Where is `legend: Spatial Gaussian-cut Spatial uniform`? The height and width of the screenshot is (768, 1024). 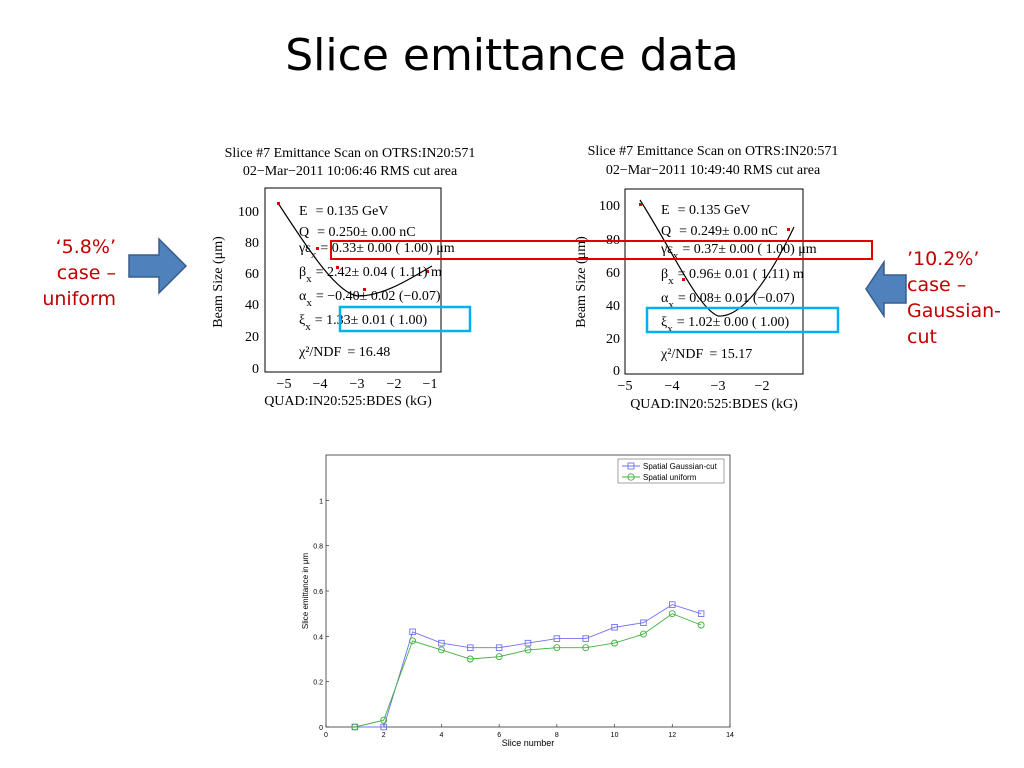
legend: Spatial Gaussian-cut Spatial uniform is located at coordinates (671, 471).